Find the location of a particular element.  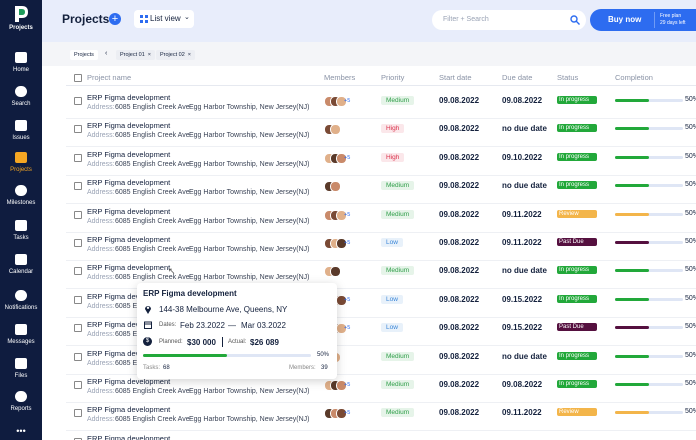

search-box: Filter + Search is located at coordinates (509, 20).